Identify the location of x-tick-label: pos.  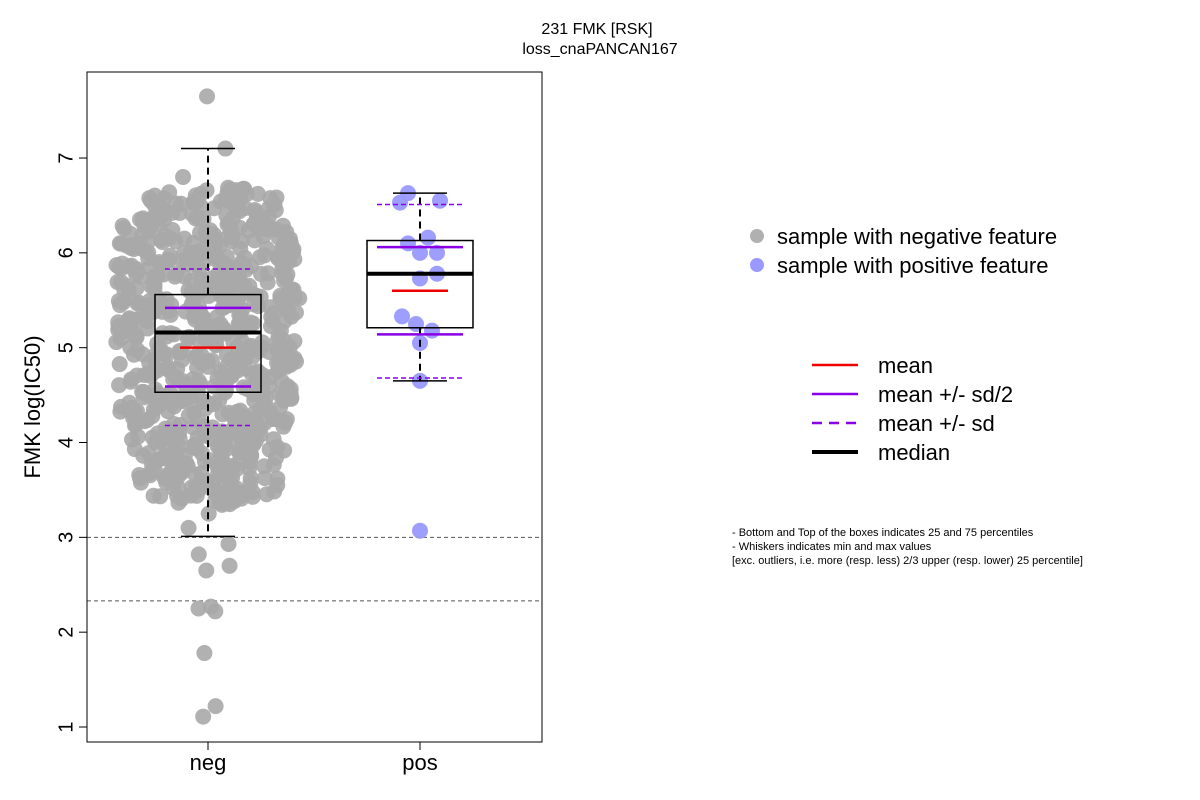
(419, 762).